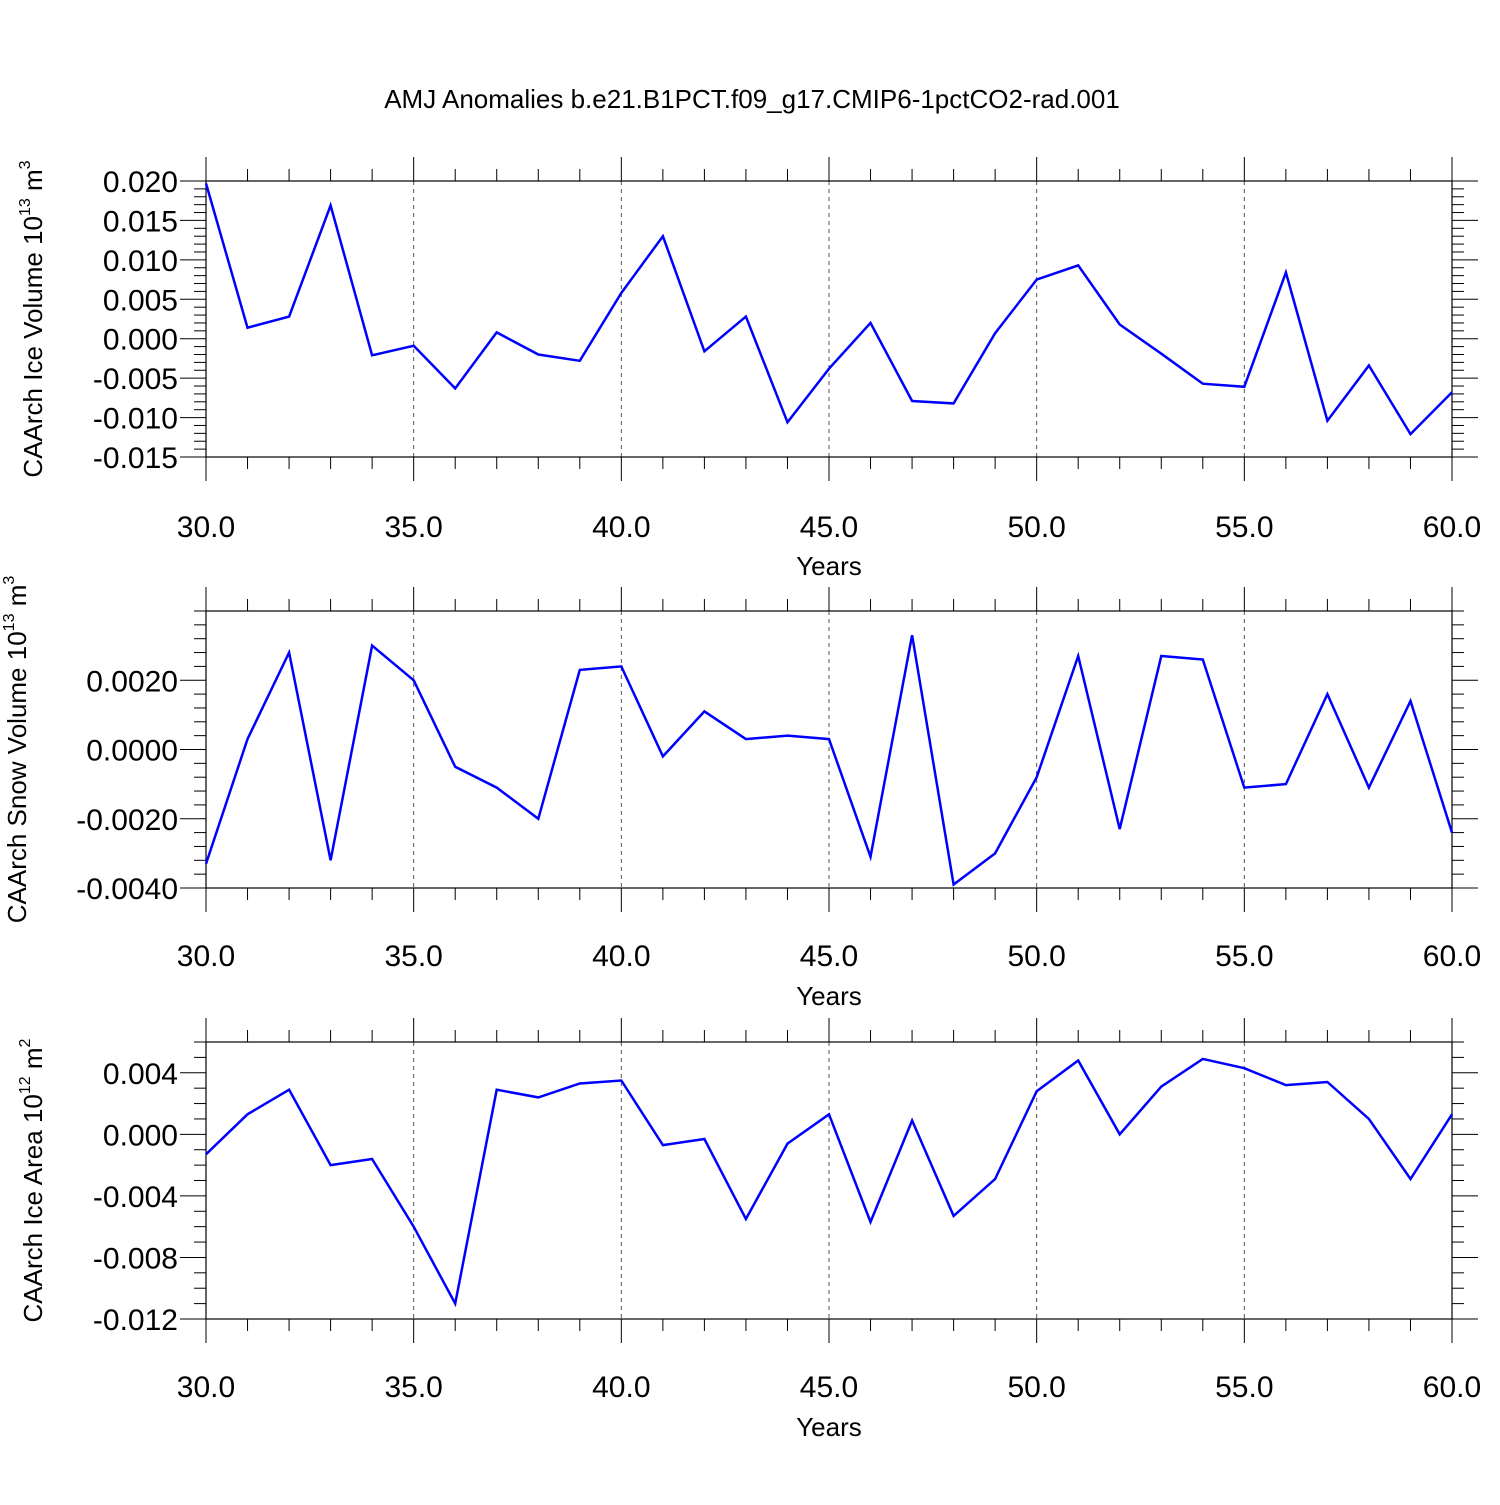 This screenshot has width=1500, height=1505. I want to click on y-axis-title-base: CAArch Snow Volume 10, so click(17, 777).